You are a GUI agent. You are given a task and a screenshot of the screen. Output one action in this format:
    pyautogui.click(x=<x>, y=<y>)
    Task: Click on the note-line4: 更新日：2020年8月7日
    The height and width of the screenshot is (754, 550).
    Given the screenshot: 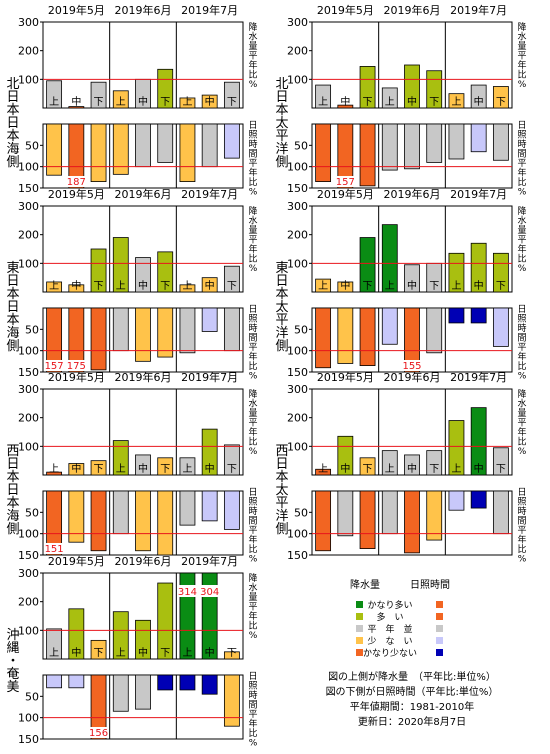 What is the action you would take?
    pyautogui.click(x=412, y=721)
    